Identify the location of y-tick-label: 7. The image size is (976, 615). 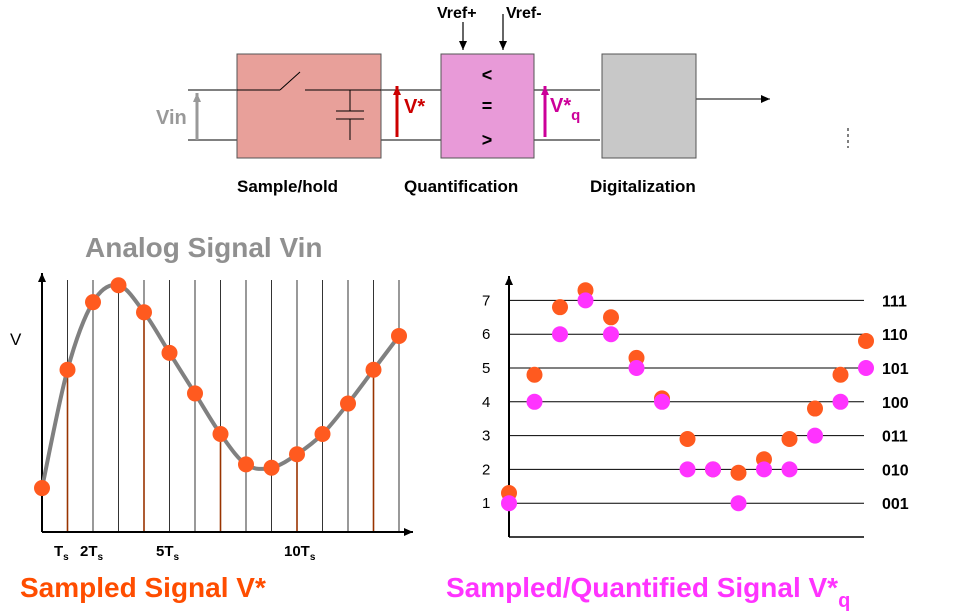
(486, 300).